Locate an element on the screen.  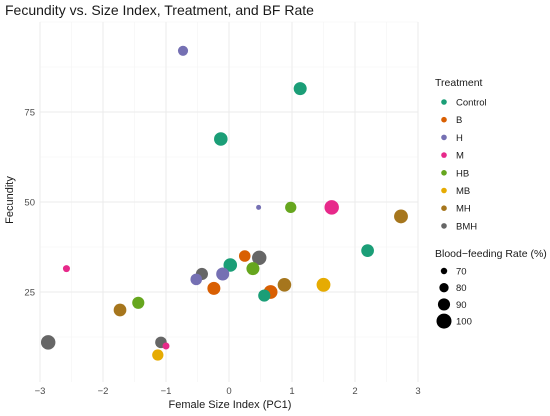
y-tick-label: 50 is located at coordinates (29, 203).